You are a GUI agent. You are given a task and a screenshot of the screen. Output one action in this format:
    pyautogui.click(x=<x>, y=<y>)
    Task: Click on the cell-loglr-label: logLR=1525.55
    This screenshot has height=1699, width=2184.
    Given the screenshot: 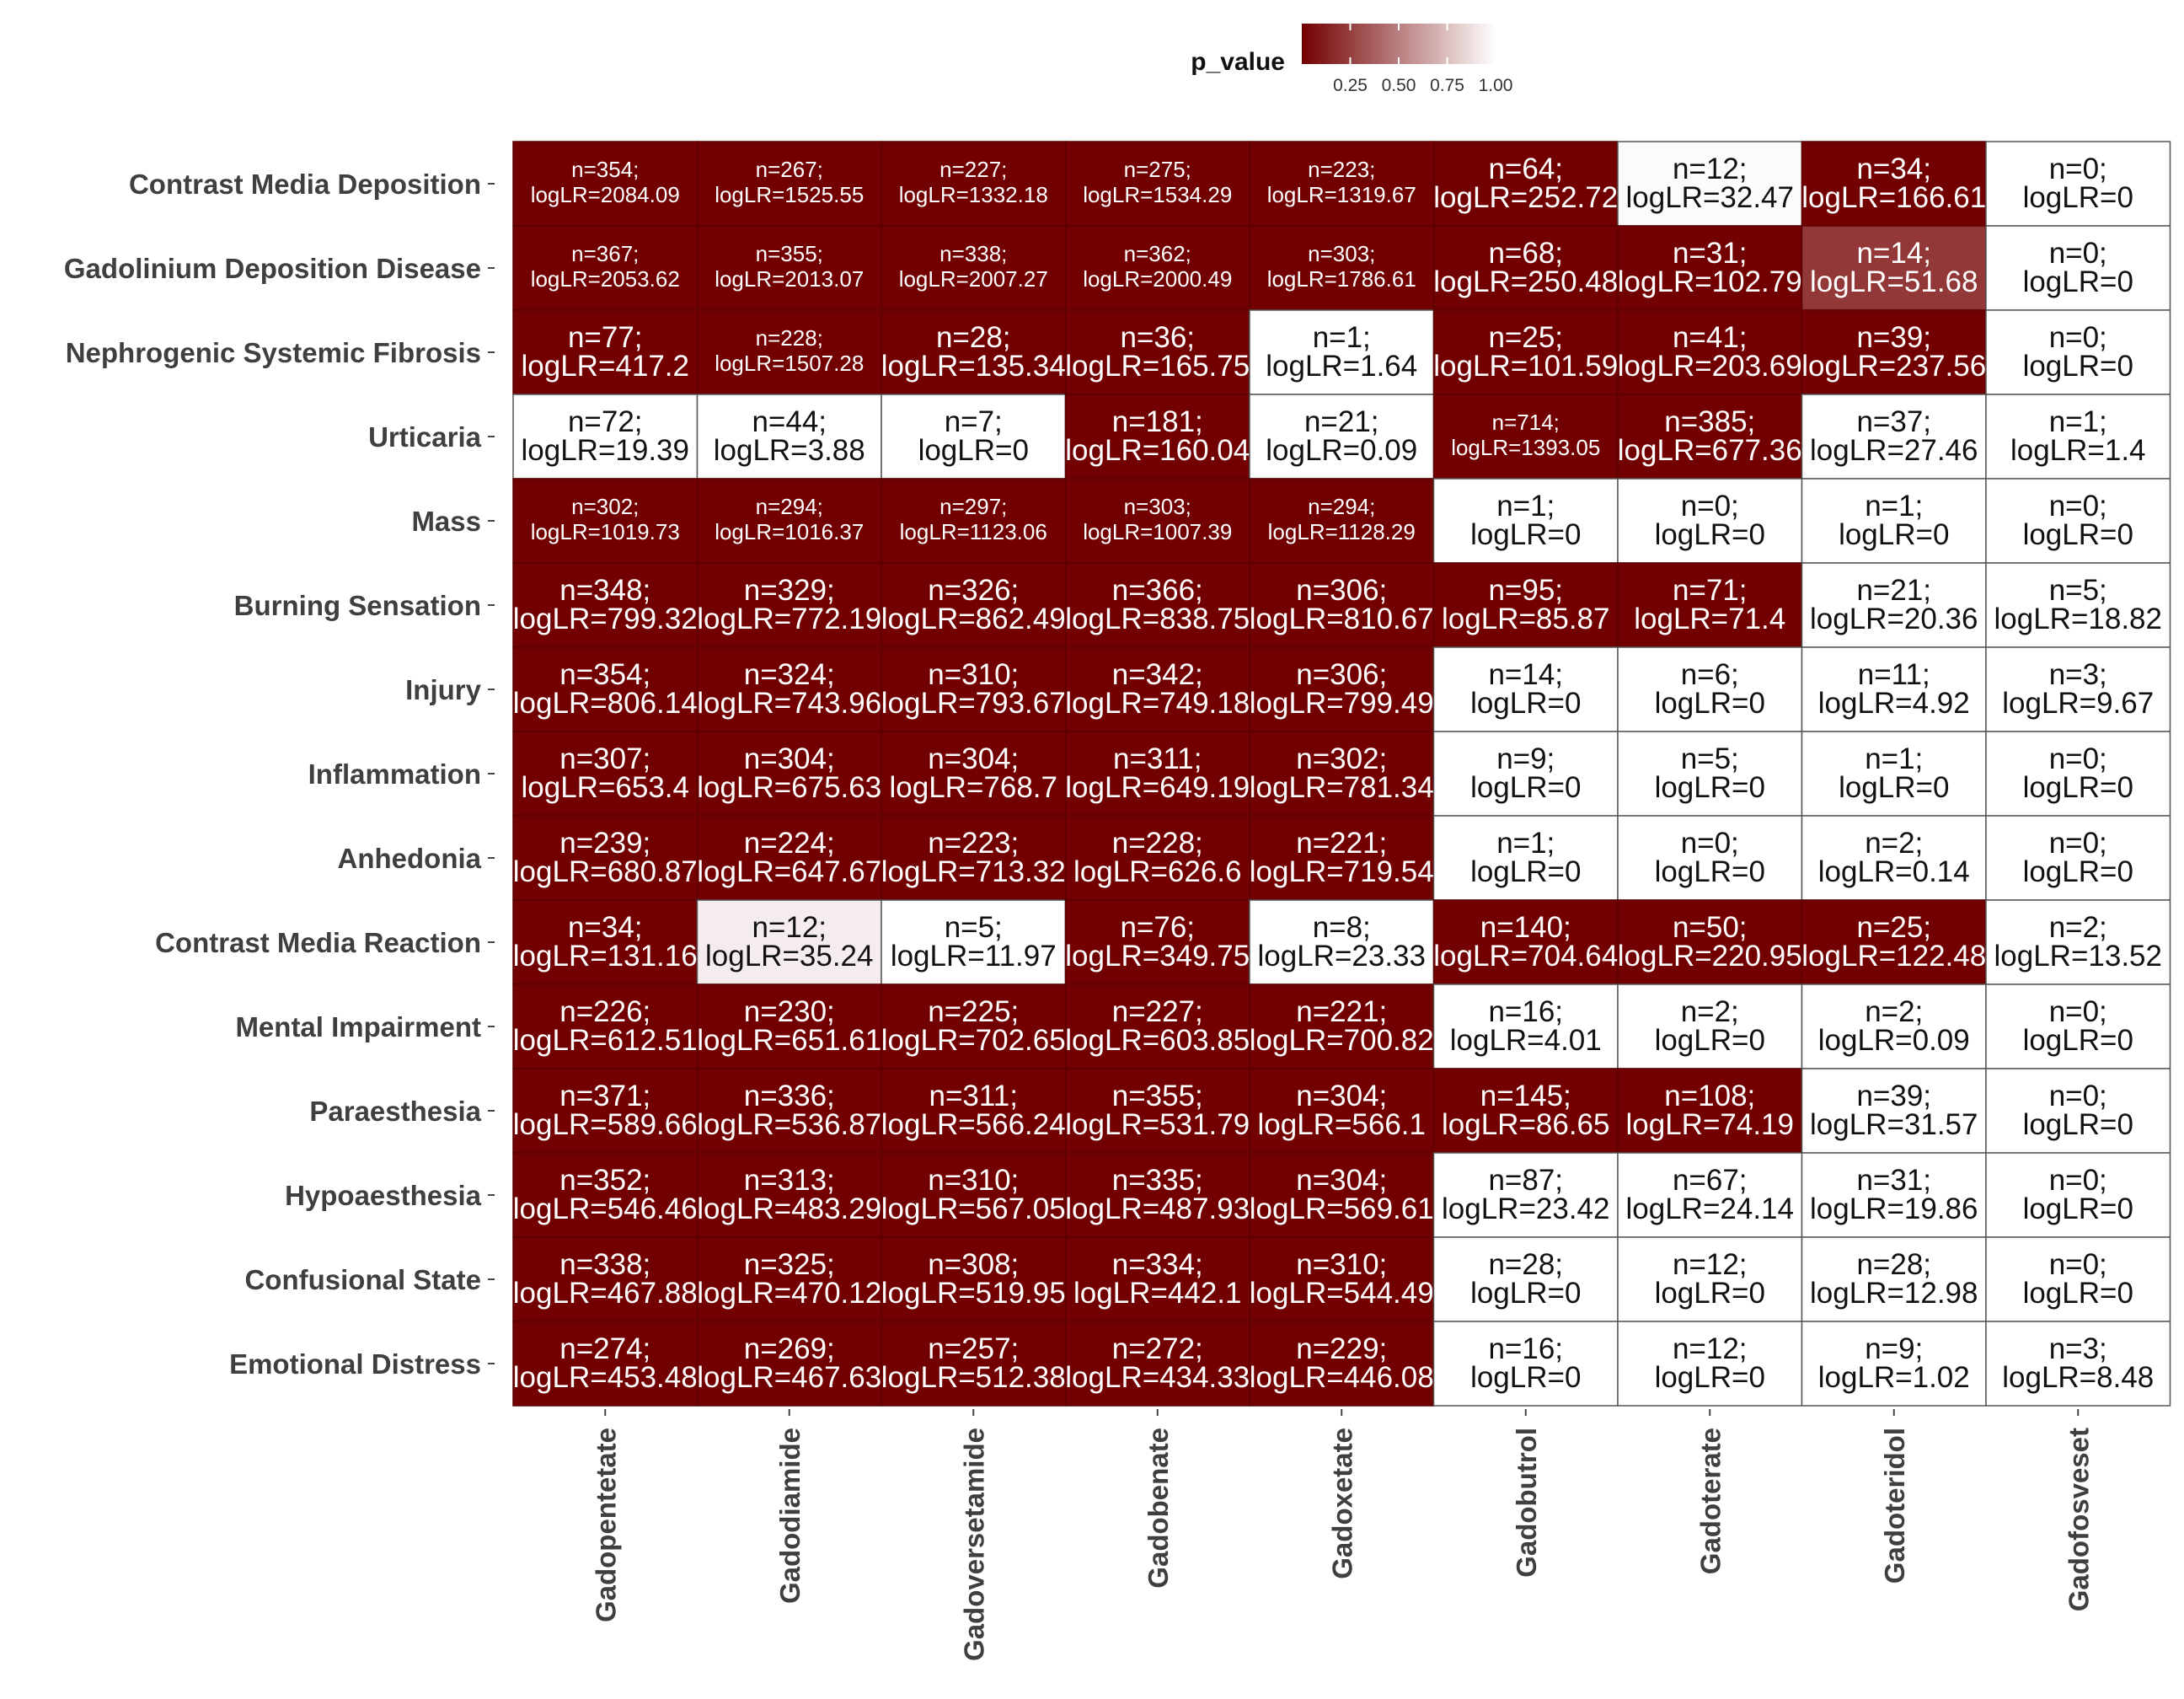 What is the action you would take?
    pyautogui.click(x=789, y=195)
    